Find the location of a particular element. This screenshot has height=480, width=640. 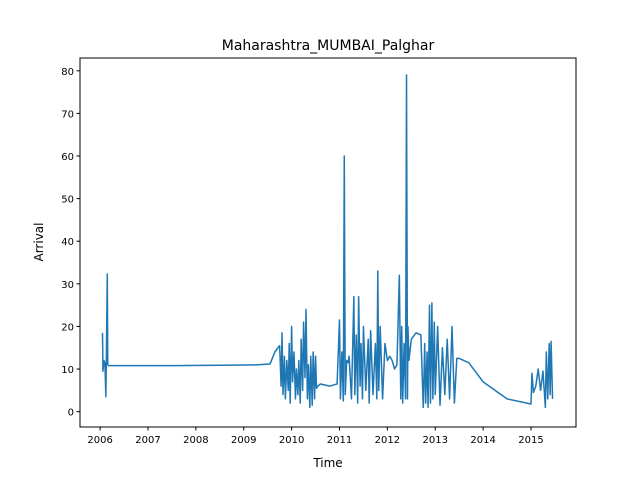

x-tick-label: 2010 is located at coordinates (291, 440).